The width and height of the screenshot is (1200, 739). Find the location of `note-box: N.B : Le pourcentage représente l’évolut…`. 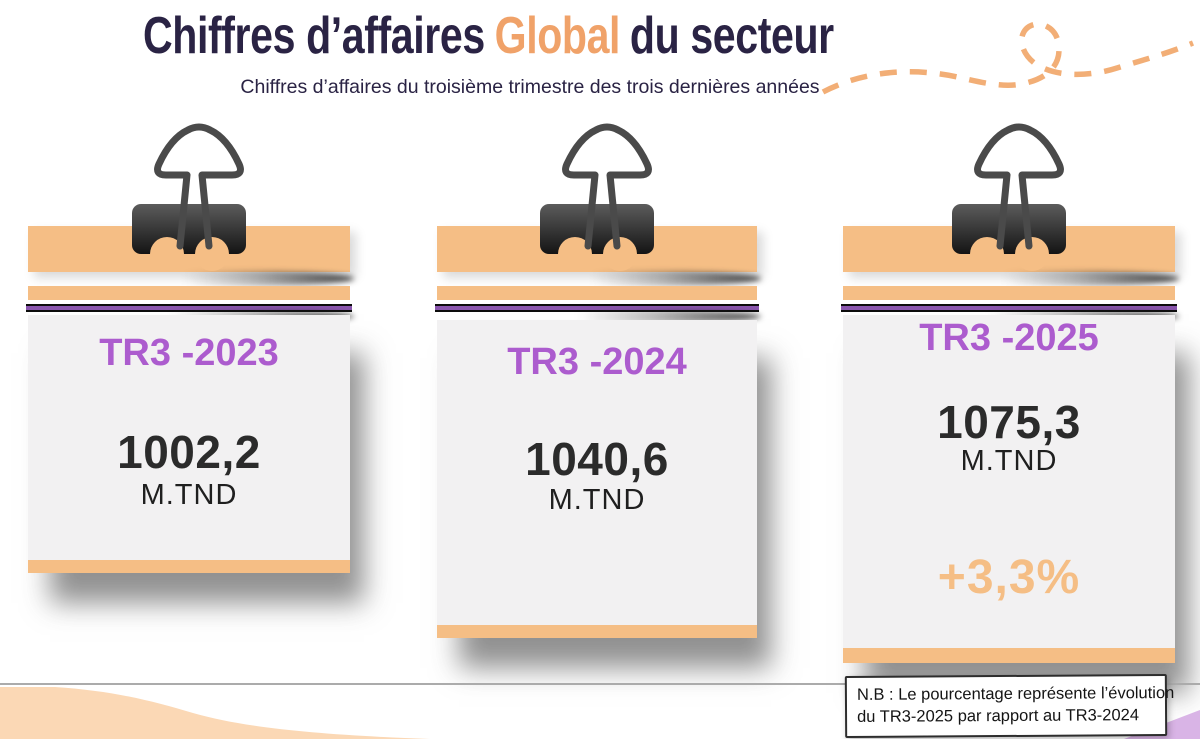

note-box: N.B : Le pourcentage représente l’évolut… is located at coordinates (1009, 706).